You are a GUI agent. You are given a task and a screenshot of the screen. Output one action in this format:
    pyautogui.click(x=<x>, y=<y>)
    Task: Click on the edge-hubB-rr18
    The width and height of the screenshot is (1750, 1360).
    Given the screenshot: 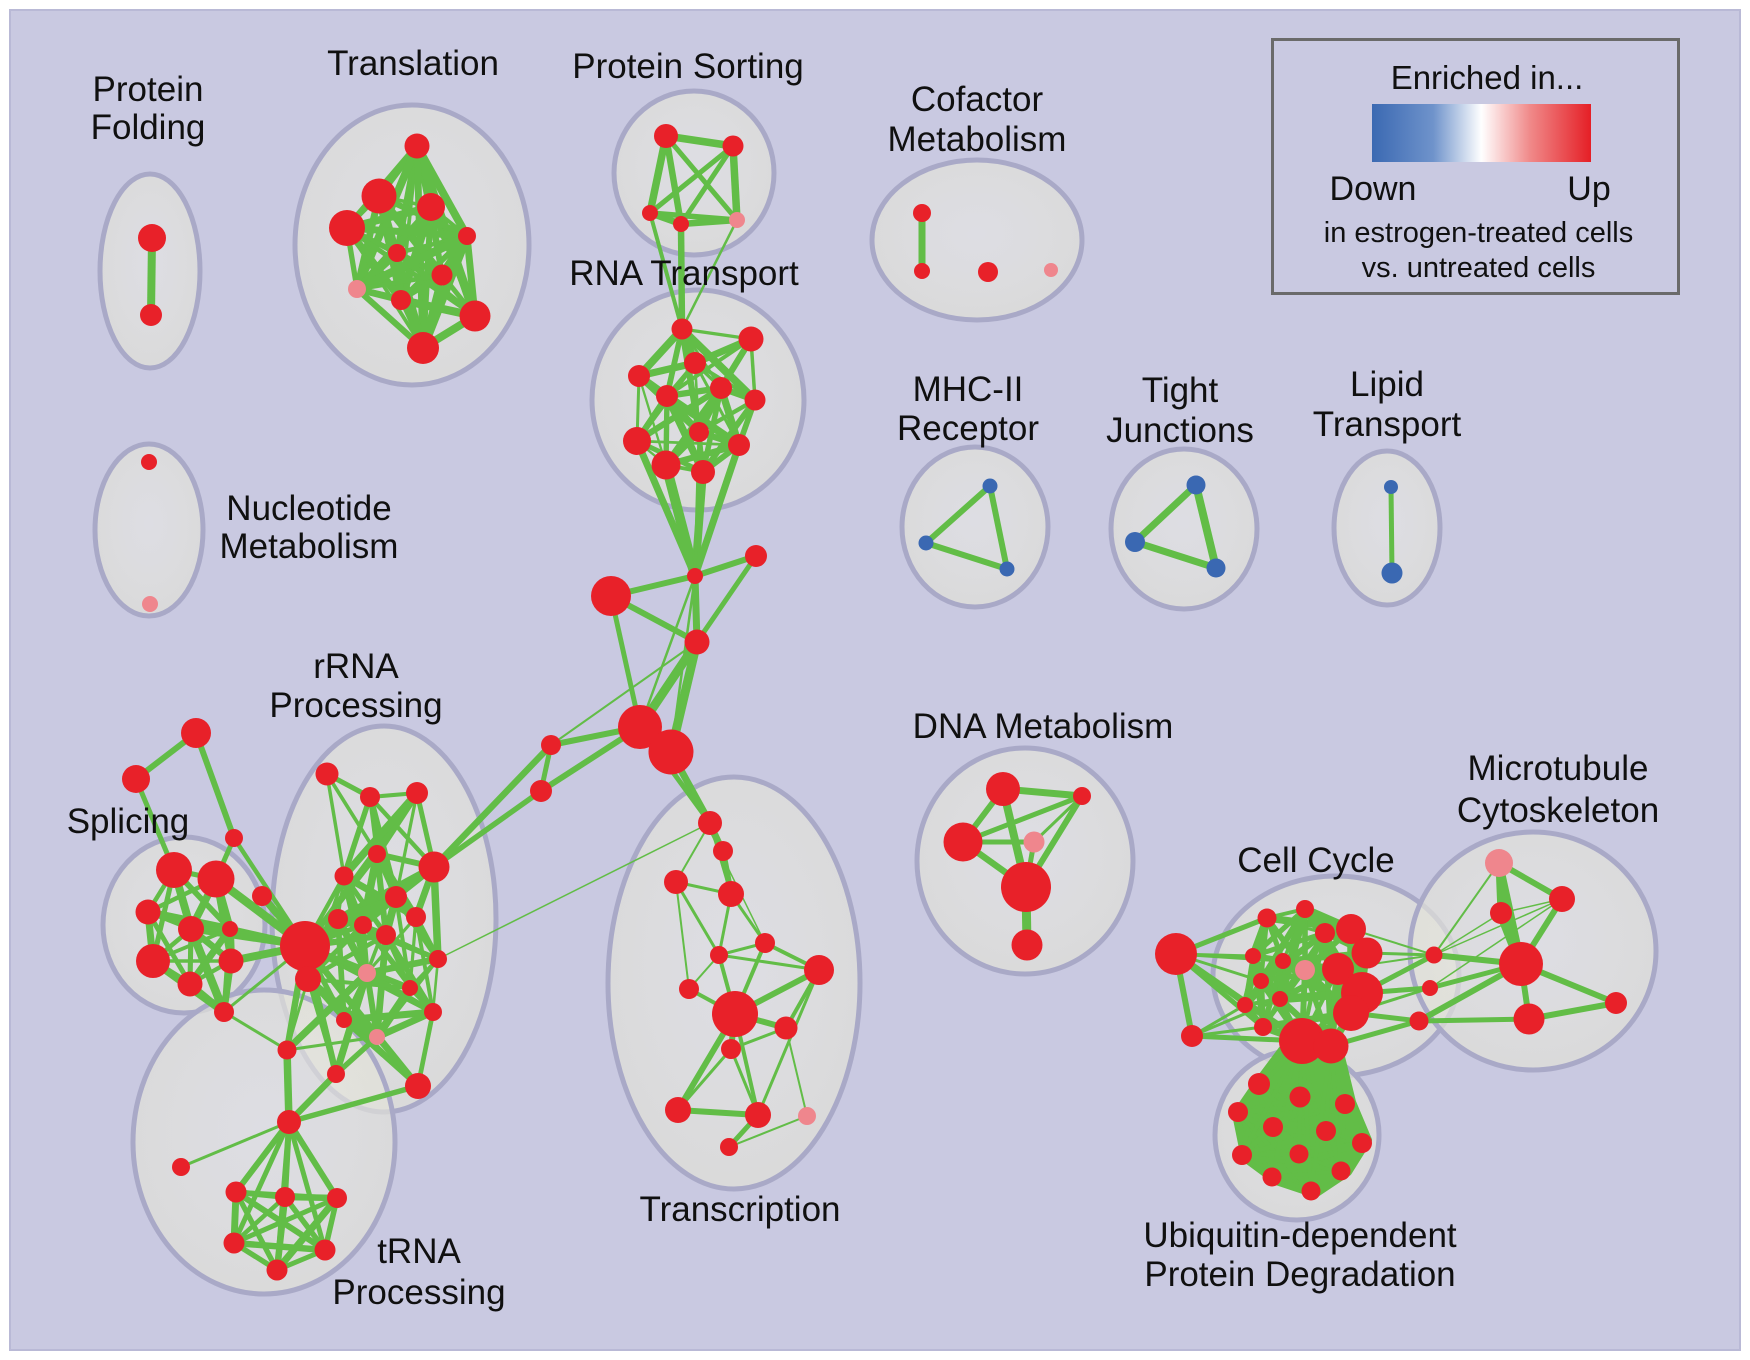 What is the action you would take?
    pyautogui.click(x=322, y=1026)
    